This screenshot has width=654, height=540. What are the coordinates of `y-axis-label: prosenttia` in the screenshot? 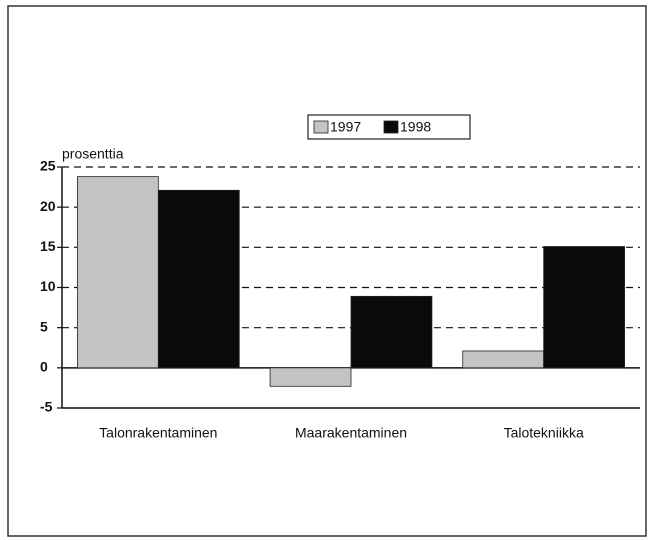 It's located at (93, 154).